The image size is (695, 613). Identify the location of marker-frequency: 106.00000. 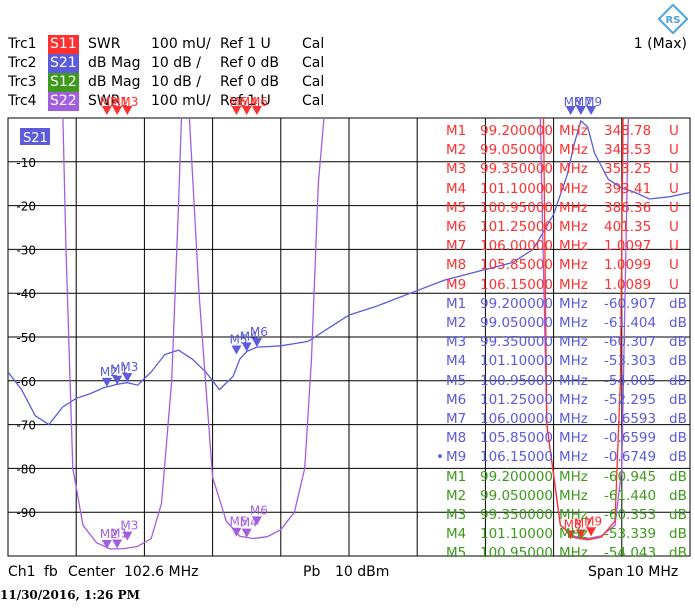
(517, 419).